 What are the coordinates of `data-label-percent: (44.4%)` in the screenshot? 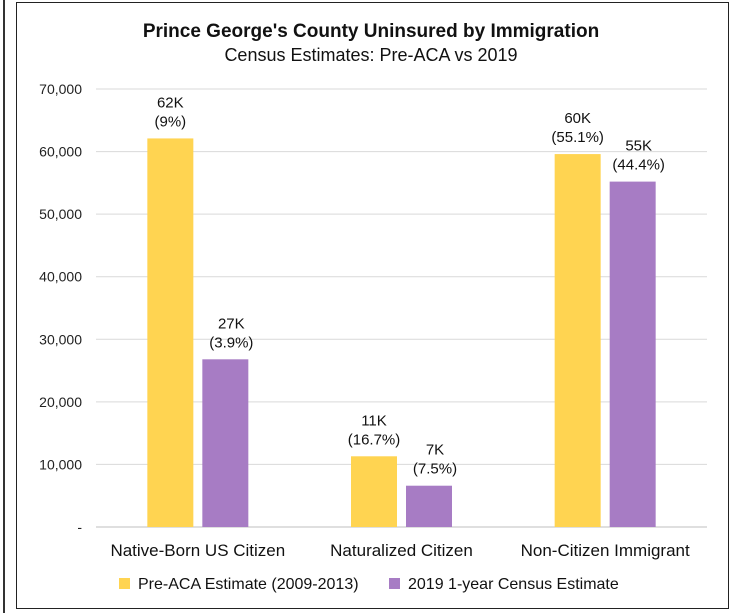 It's located at (638, 165).